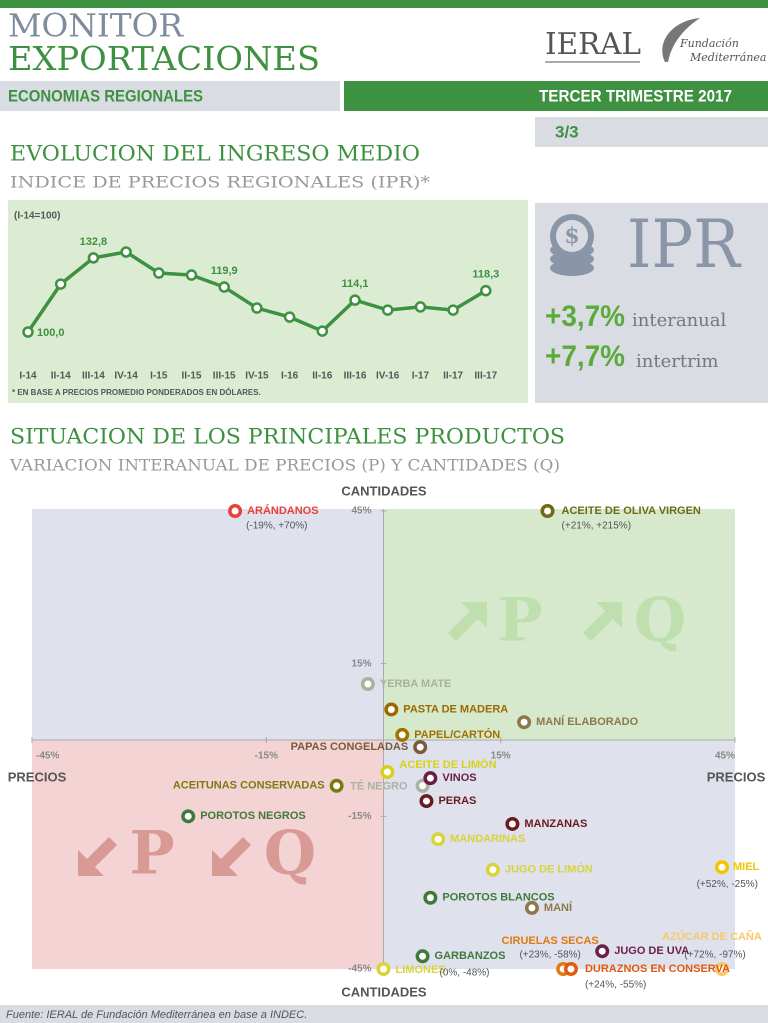 The image size is (768, 1023). I want to click on point-value-label: (+23%, -58%), so click(549, 955).